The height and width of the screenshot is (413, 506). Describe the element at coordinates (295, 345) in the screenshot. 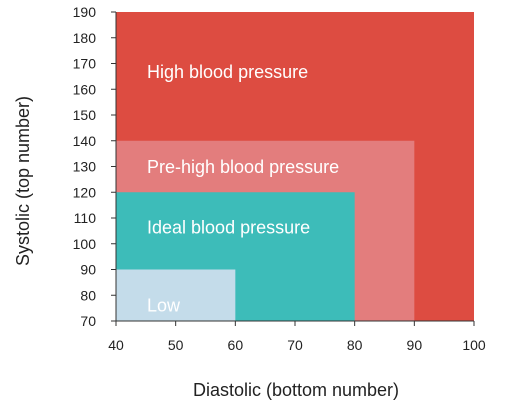

I see `x-tick-label: 70` at that location.